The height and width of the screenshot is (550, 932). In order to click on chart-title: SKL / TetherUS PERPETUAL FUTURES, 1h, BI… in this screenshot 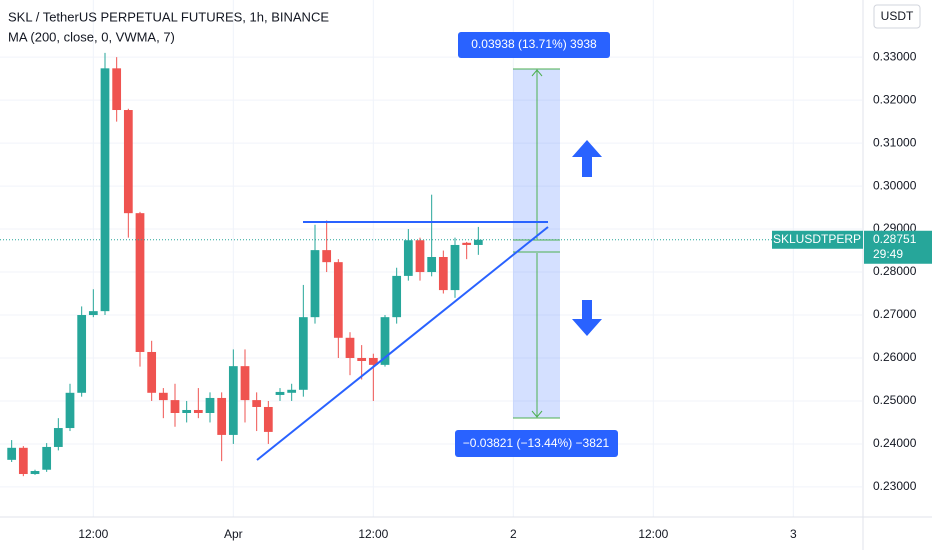, I will do `click(168, 16)`.